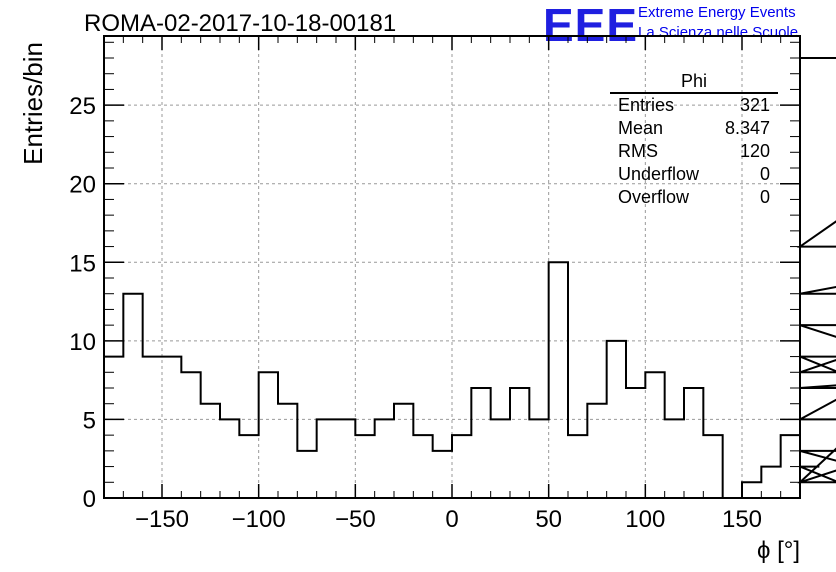 Image resolution: width=836 pixels, height=572 pixels. I want to click on y-tick-label: 0, so click(89, 499).